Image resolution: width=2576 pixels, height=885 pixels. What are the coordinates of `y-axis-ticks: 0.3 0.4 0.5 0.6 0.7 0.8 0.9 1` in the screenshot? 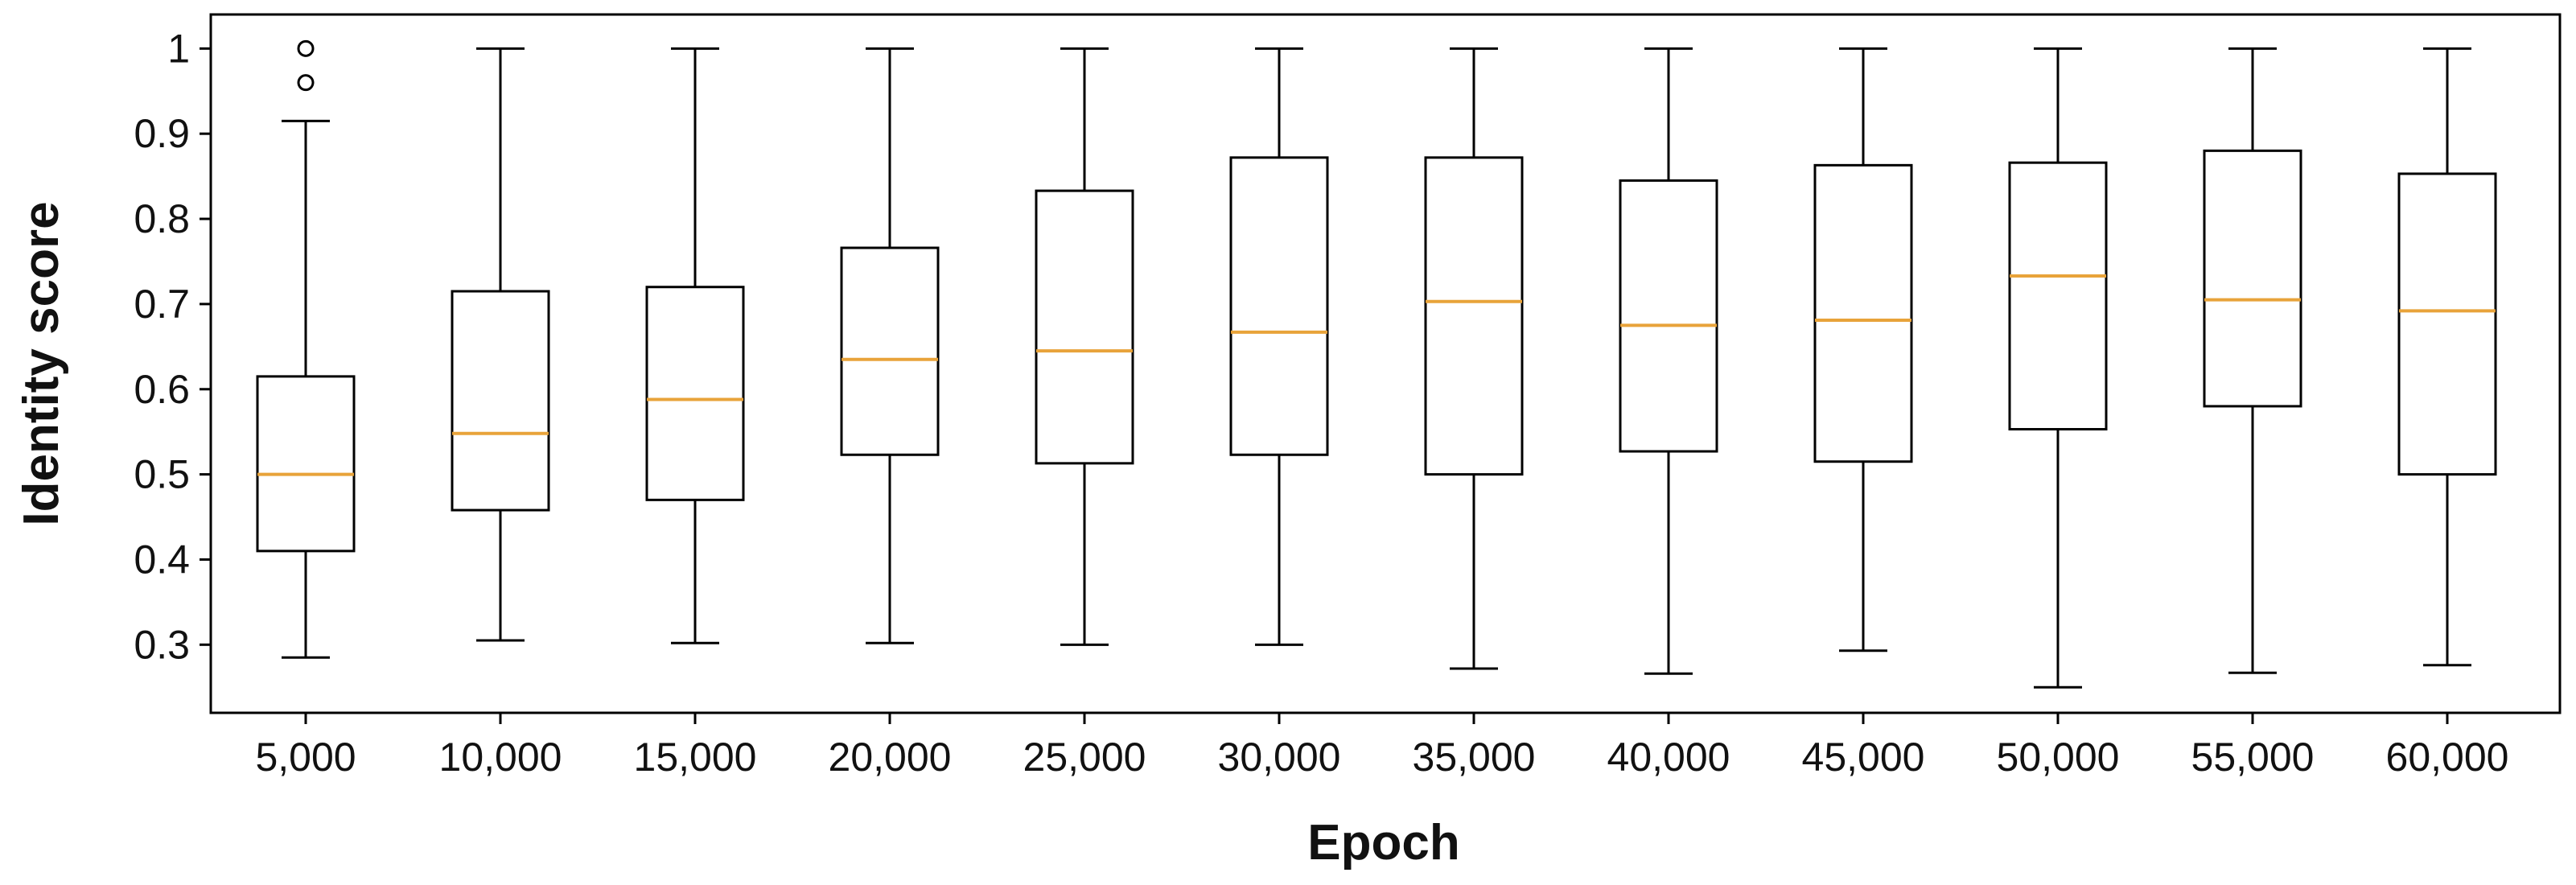 It's located at (172, 347).